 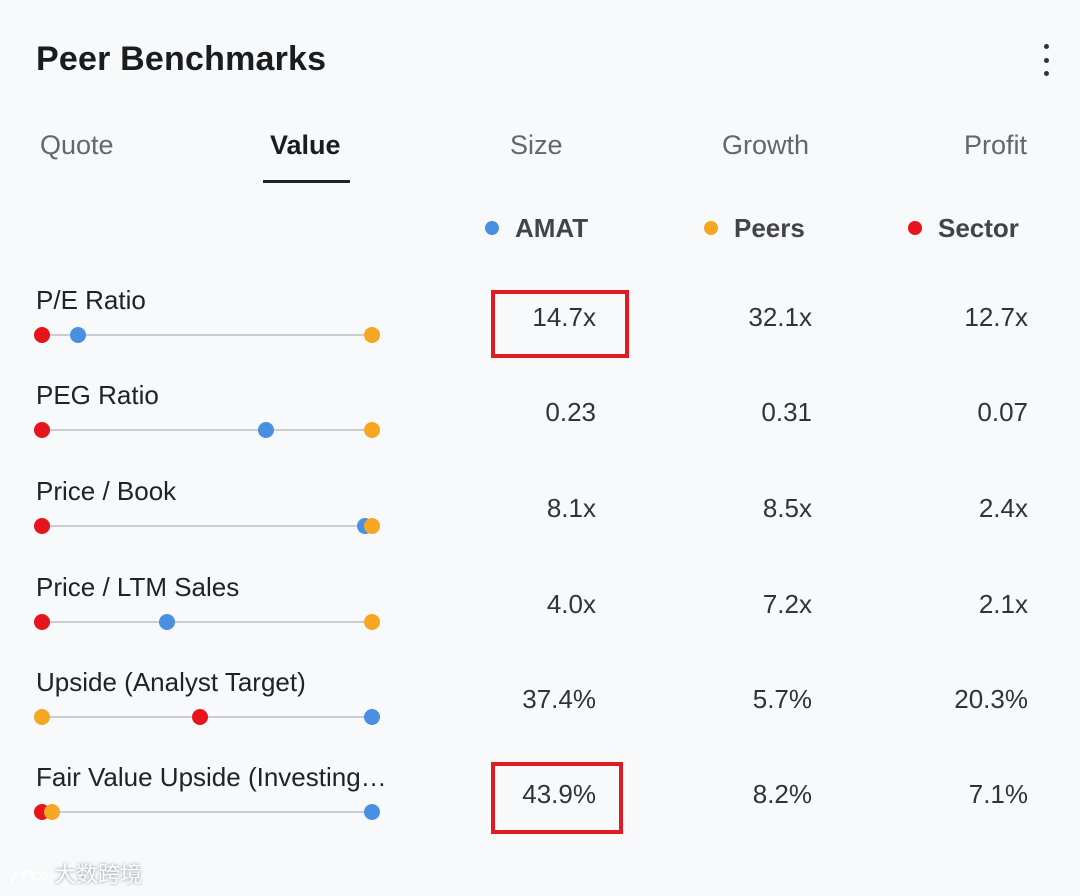 What do you see at coordinates (711, 228) in the screenshot?
I see `peers-dot-icon` at bounding box center [711, 228].